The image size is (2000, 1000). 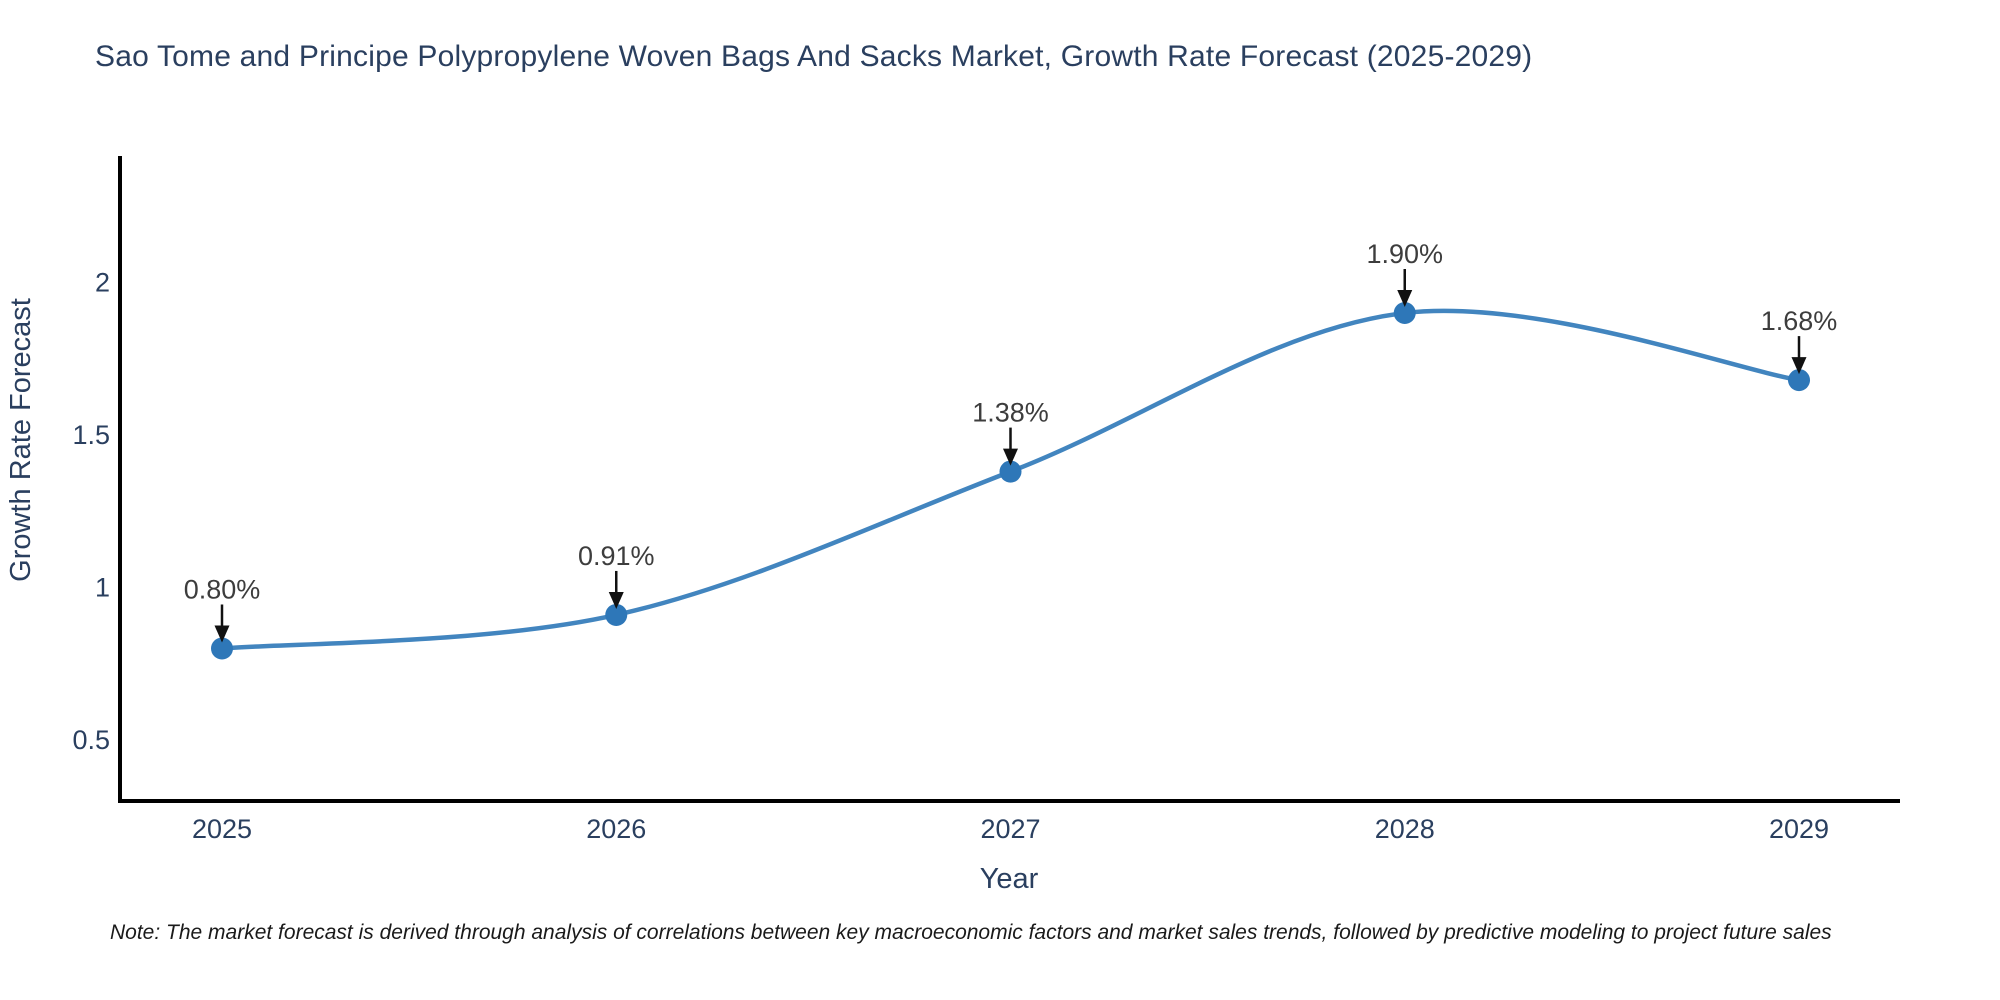 I want to click on point-value-label: 1.68%, so click(x=1799, y=321).